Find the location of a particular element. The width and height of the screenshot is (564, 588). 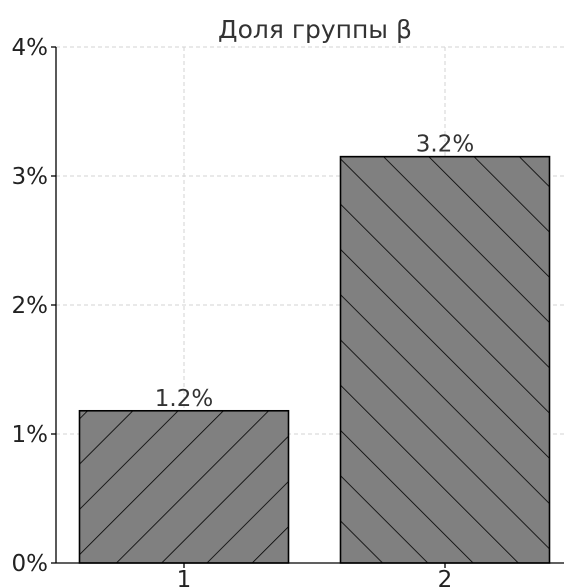

chart-title: Доля группы β is located at coordinates (315, 29).